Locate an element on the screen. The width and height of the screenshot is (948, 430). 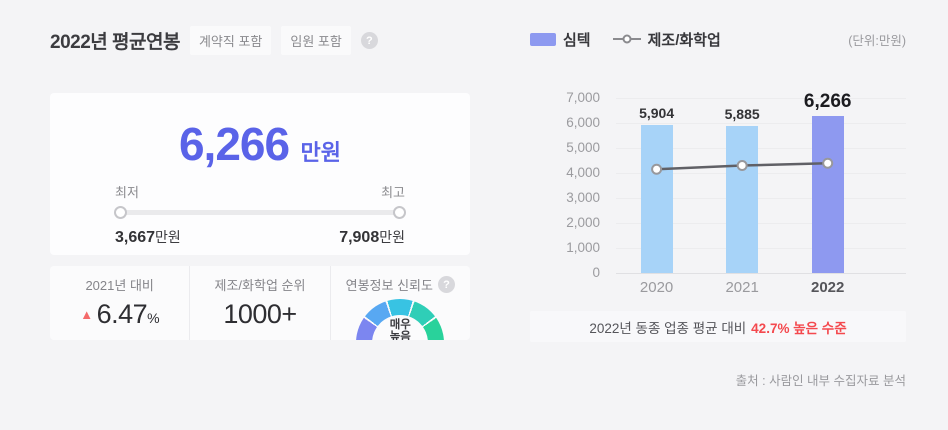
stat-industry-rank: 제조/화학업 순위 1000+ is located at coordinates (259, 303).